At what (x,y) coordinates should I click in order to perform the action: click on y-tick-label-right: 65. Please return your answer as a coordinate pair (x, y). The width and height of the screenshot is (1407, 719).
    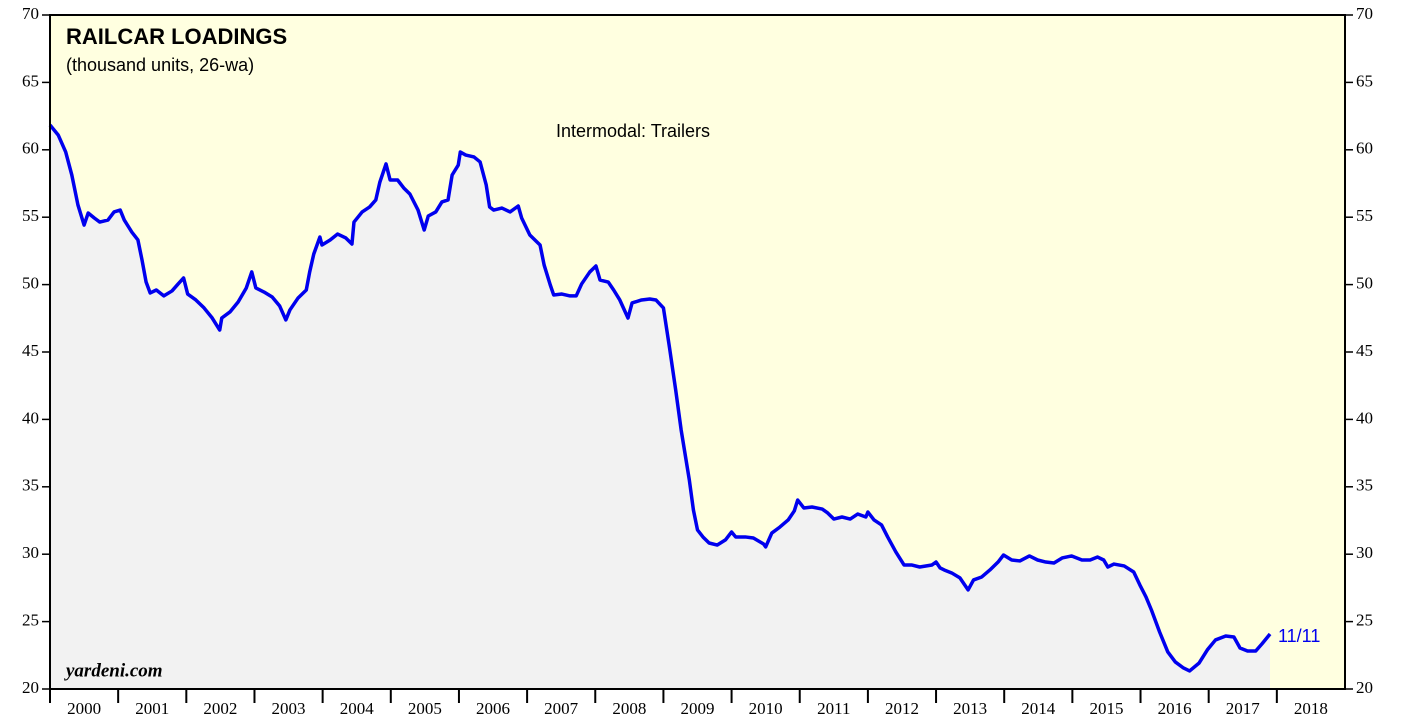
    Looking at the image, I should click on (1364, 80).